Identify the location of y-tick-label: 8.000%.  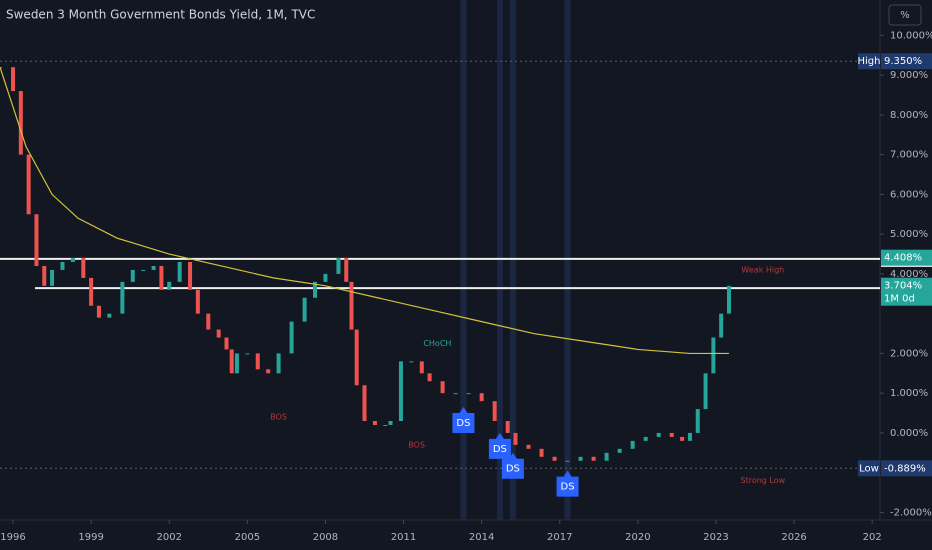
(909, 115).